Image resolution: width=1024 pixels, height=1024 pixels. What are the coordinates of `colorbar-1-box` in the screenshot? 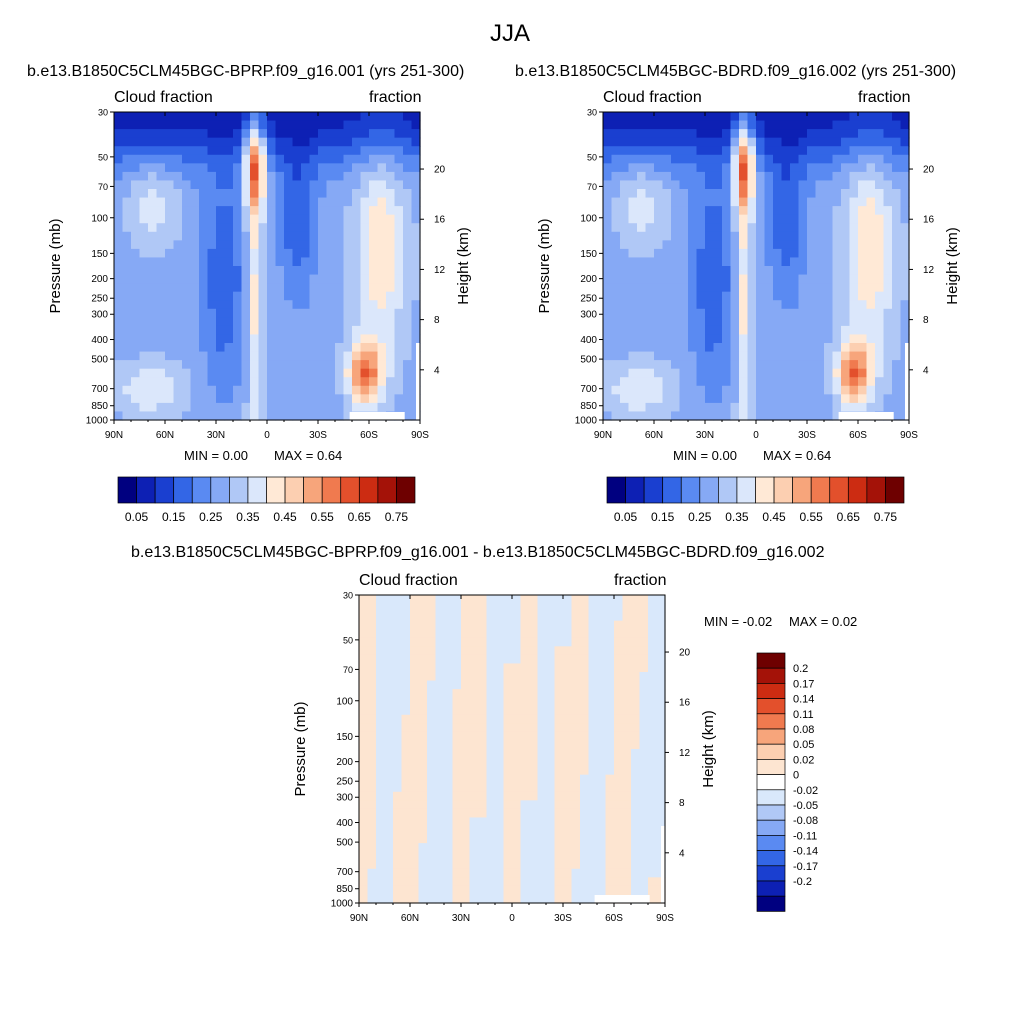 It's located at (146, 490).